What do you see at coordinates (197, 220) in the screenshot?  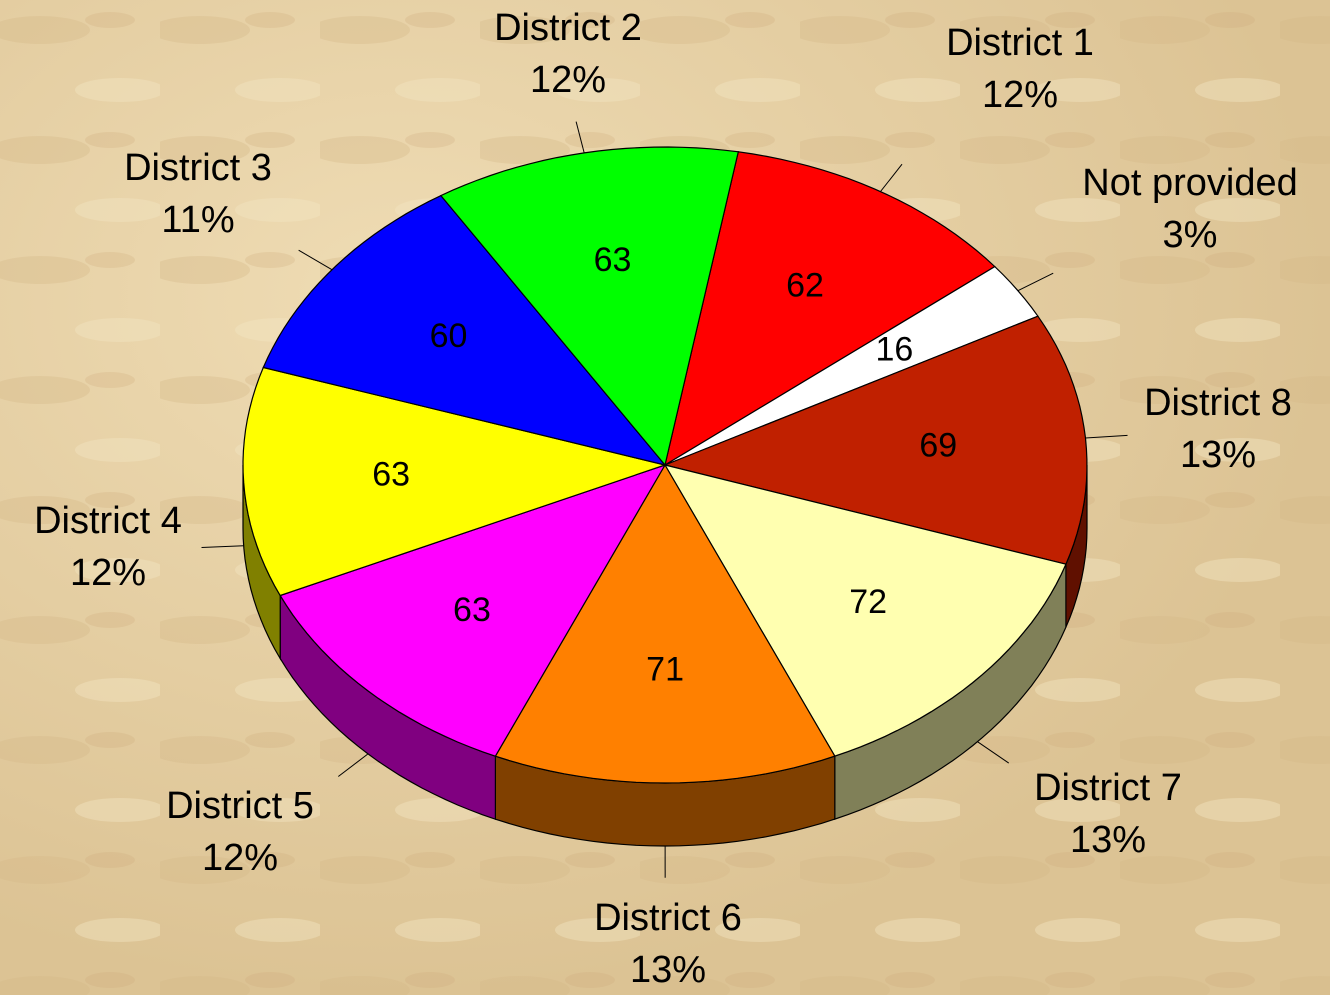 I see `percent-label: 11%` at bounding box center [197, 220].